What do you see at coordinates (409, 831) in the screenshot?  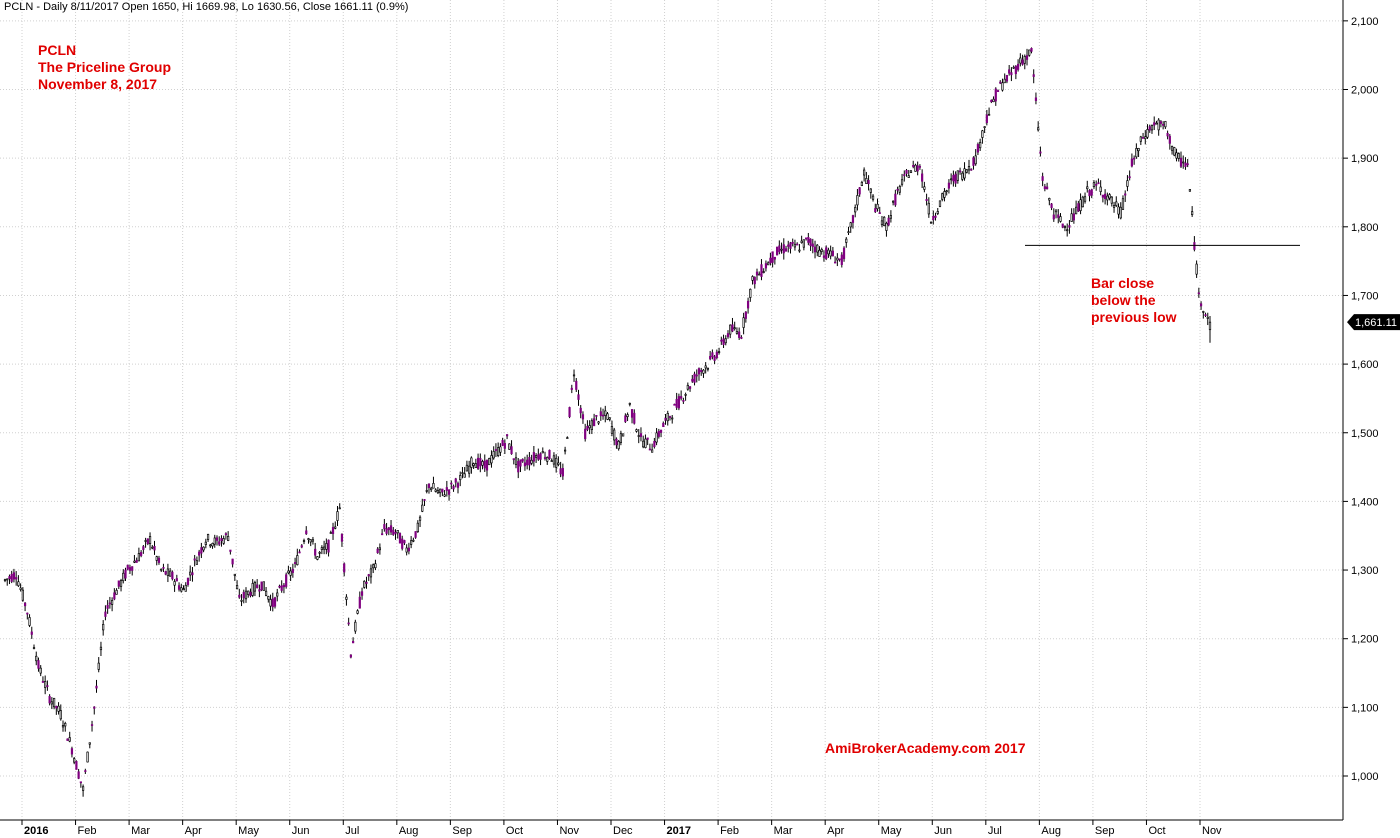 I see `x-tick-label: Aug` at bounding box center [409, 831].